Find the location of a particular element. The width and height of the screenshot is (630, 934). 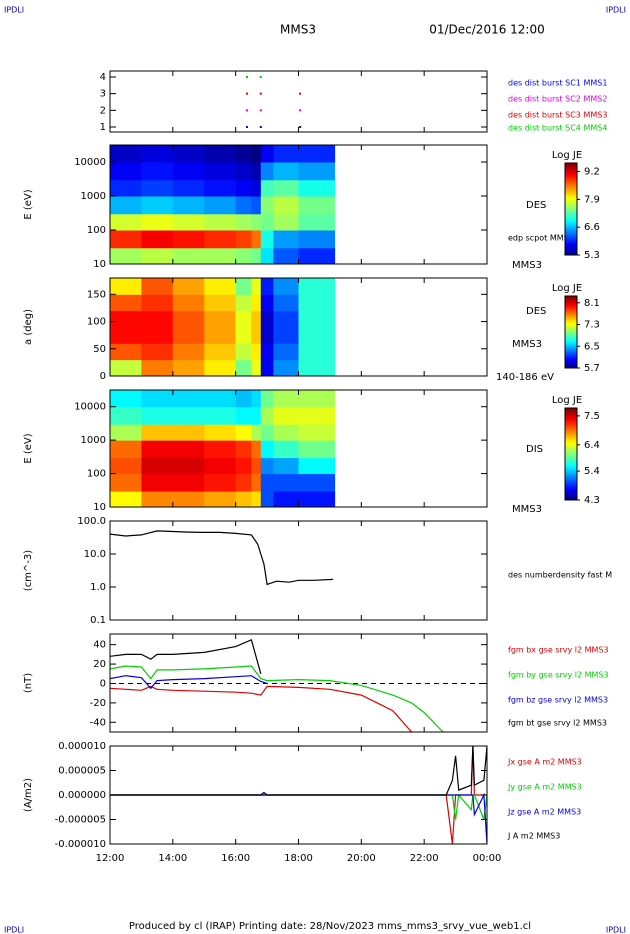

y-axis-label: E (eV) is located at coordinates (28, 448).